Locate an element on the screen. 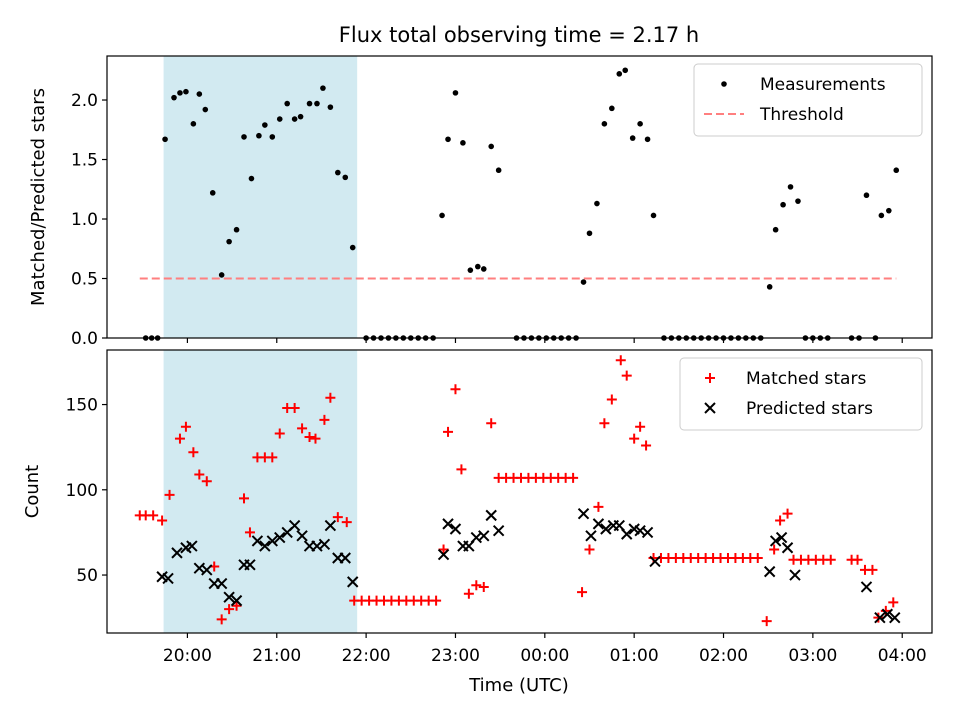 This screenshot has height=720, width=960. y-axis-label: Matched/Predicted stars is located at coordinates (38, 197).